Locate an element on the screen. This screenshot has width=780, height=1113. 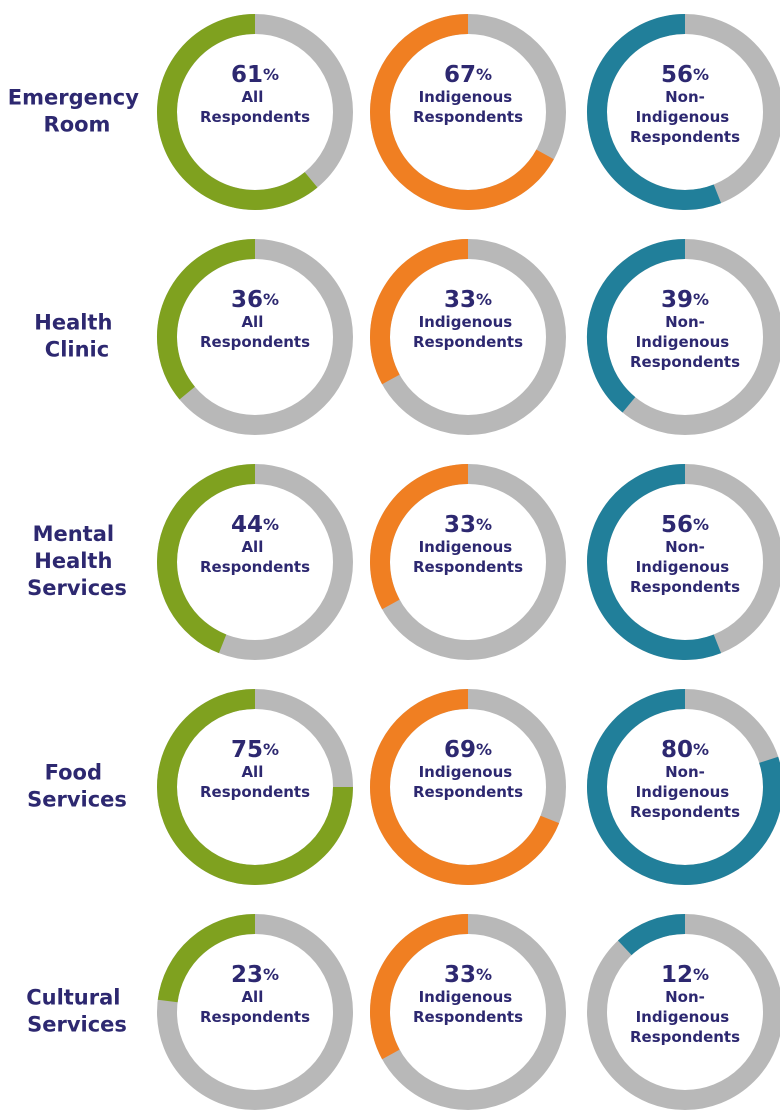
value-label: 67% is located at coordinates (468, 75).